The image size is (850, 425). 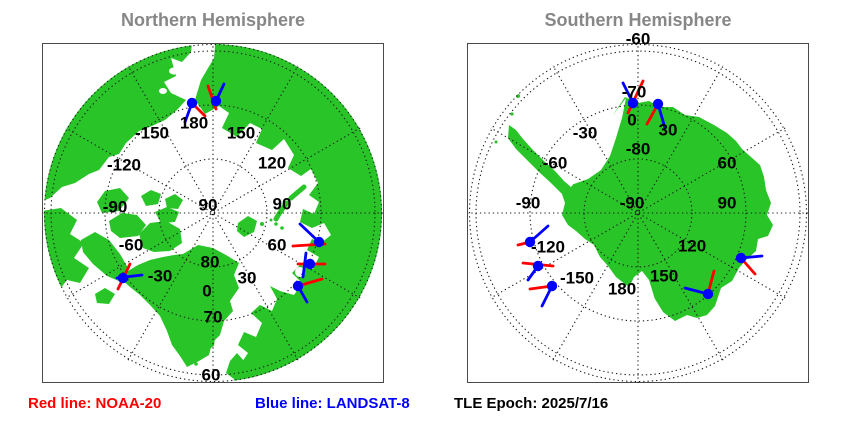 I want to click on baffin-island, so click(x=104, y=257).